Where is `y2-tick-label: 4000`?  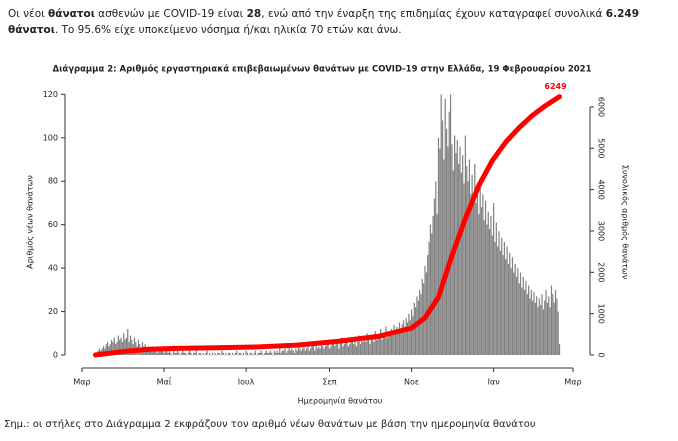 y2-tick-label: 4000 is located at coordinates (601, 189).